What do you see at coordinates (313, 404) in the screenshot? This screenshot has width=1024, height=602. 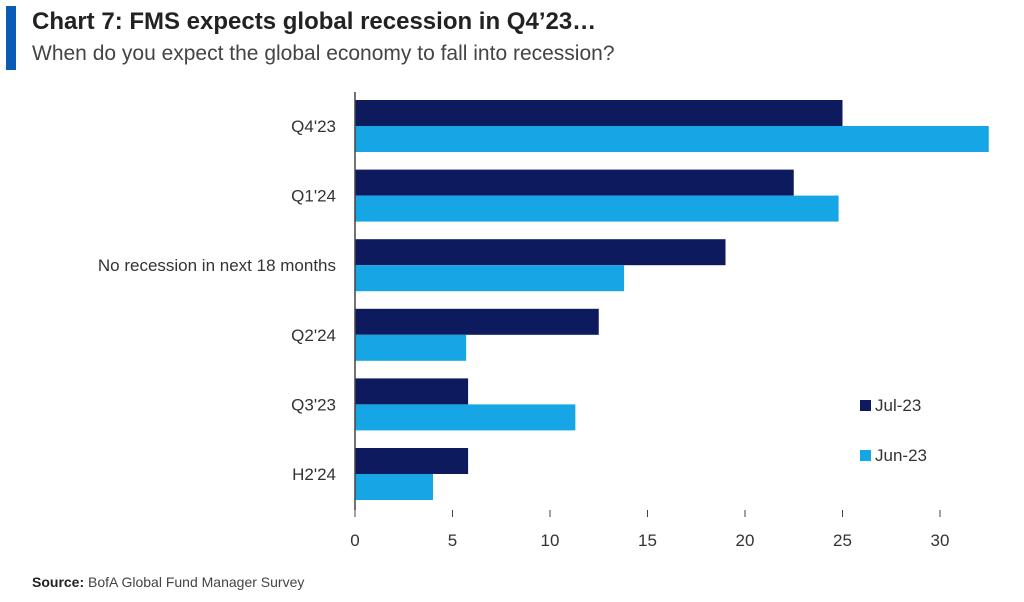 I see `category-label-q3-23: Q3'23` at bounding box center [313, 404].